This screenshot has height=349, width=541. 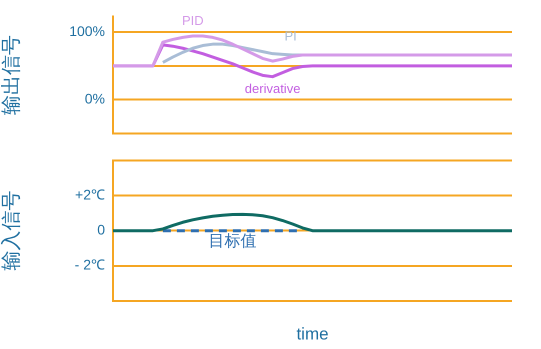 What do you see at coordinates (272, 88) in the screenshot?
I see `series-label: derivative` at bounding box center [272, 88].